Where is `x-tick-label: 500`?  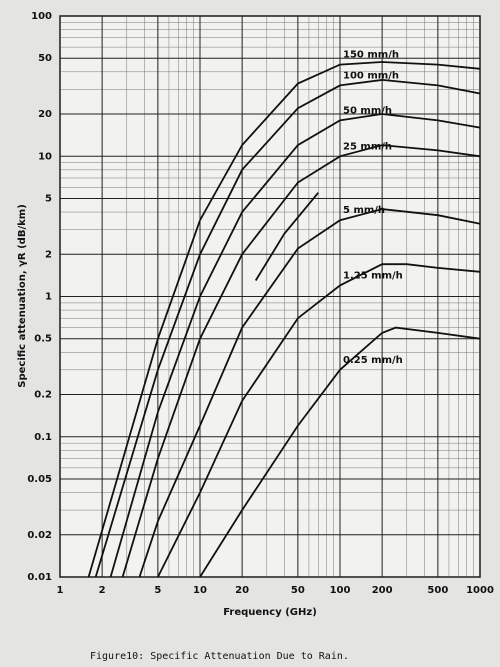 x-tick-label: 500 is located at coordinates (437, 590).